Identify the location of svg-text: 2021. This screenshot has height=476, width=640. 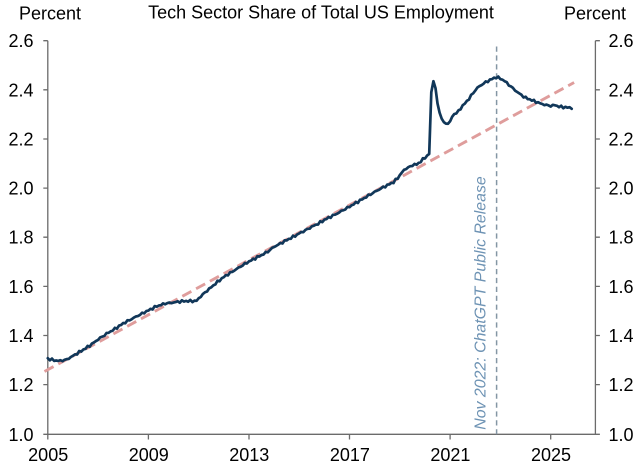
(450, 455).